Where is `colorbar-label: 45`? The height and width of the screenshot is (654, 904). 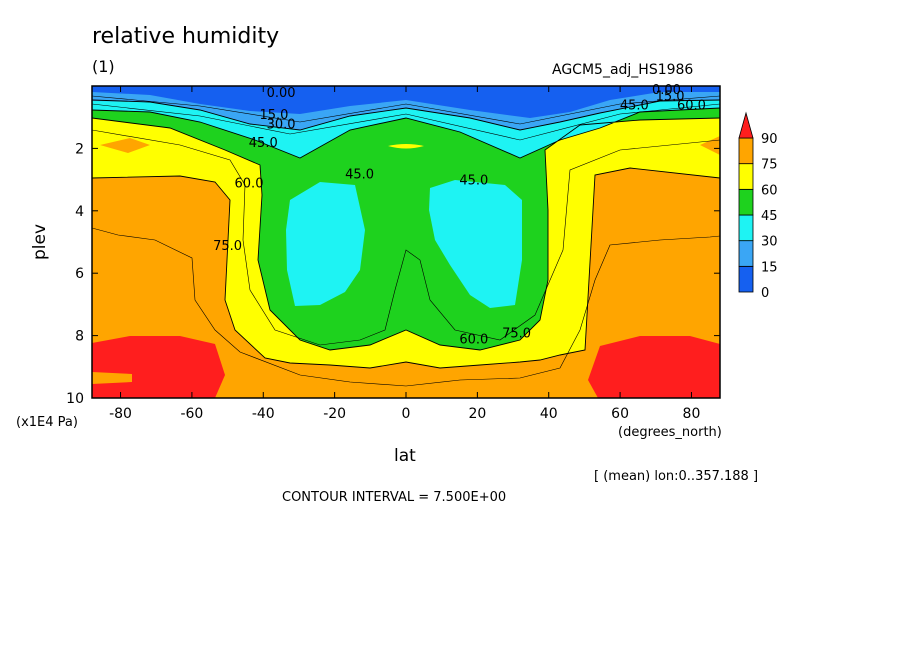 colorbar-label: 45 is located at coordinates (769, 216).